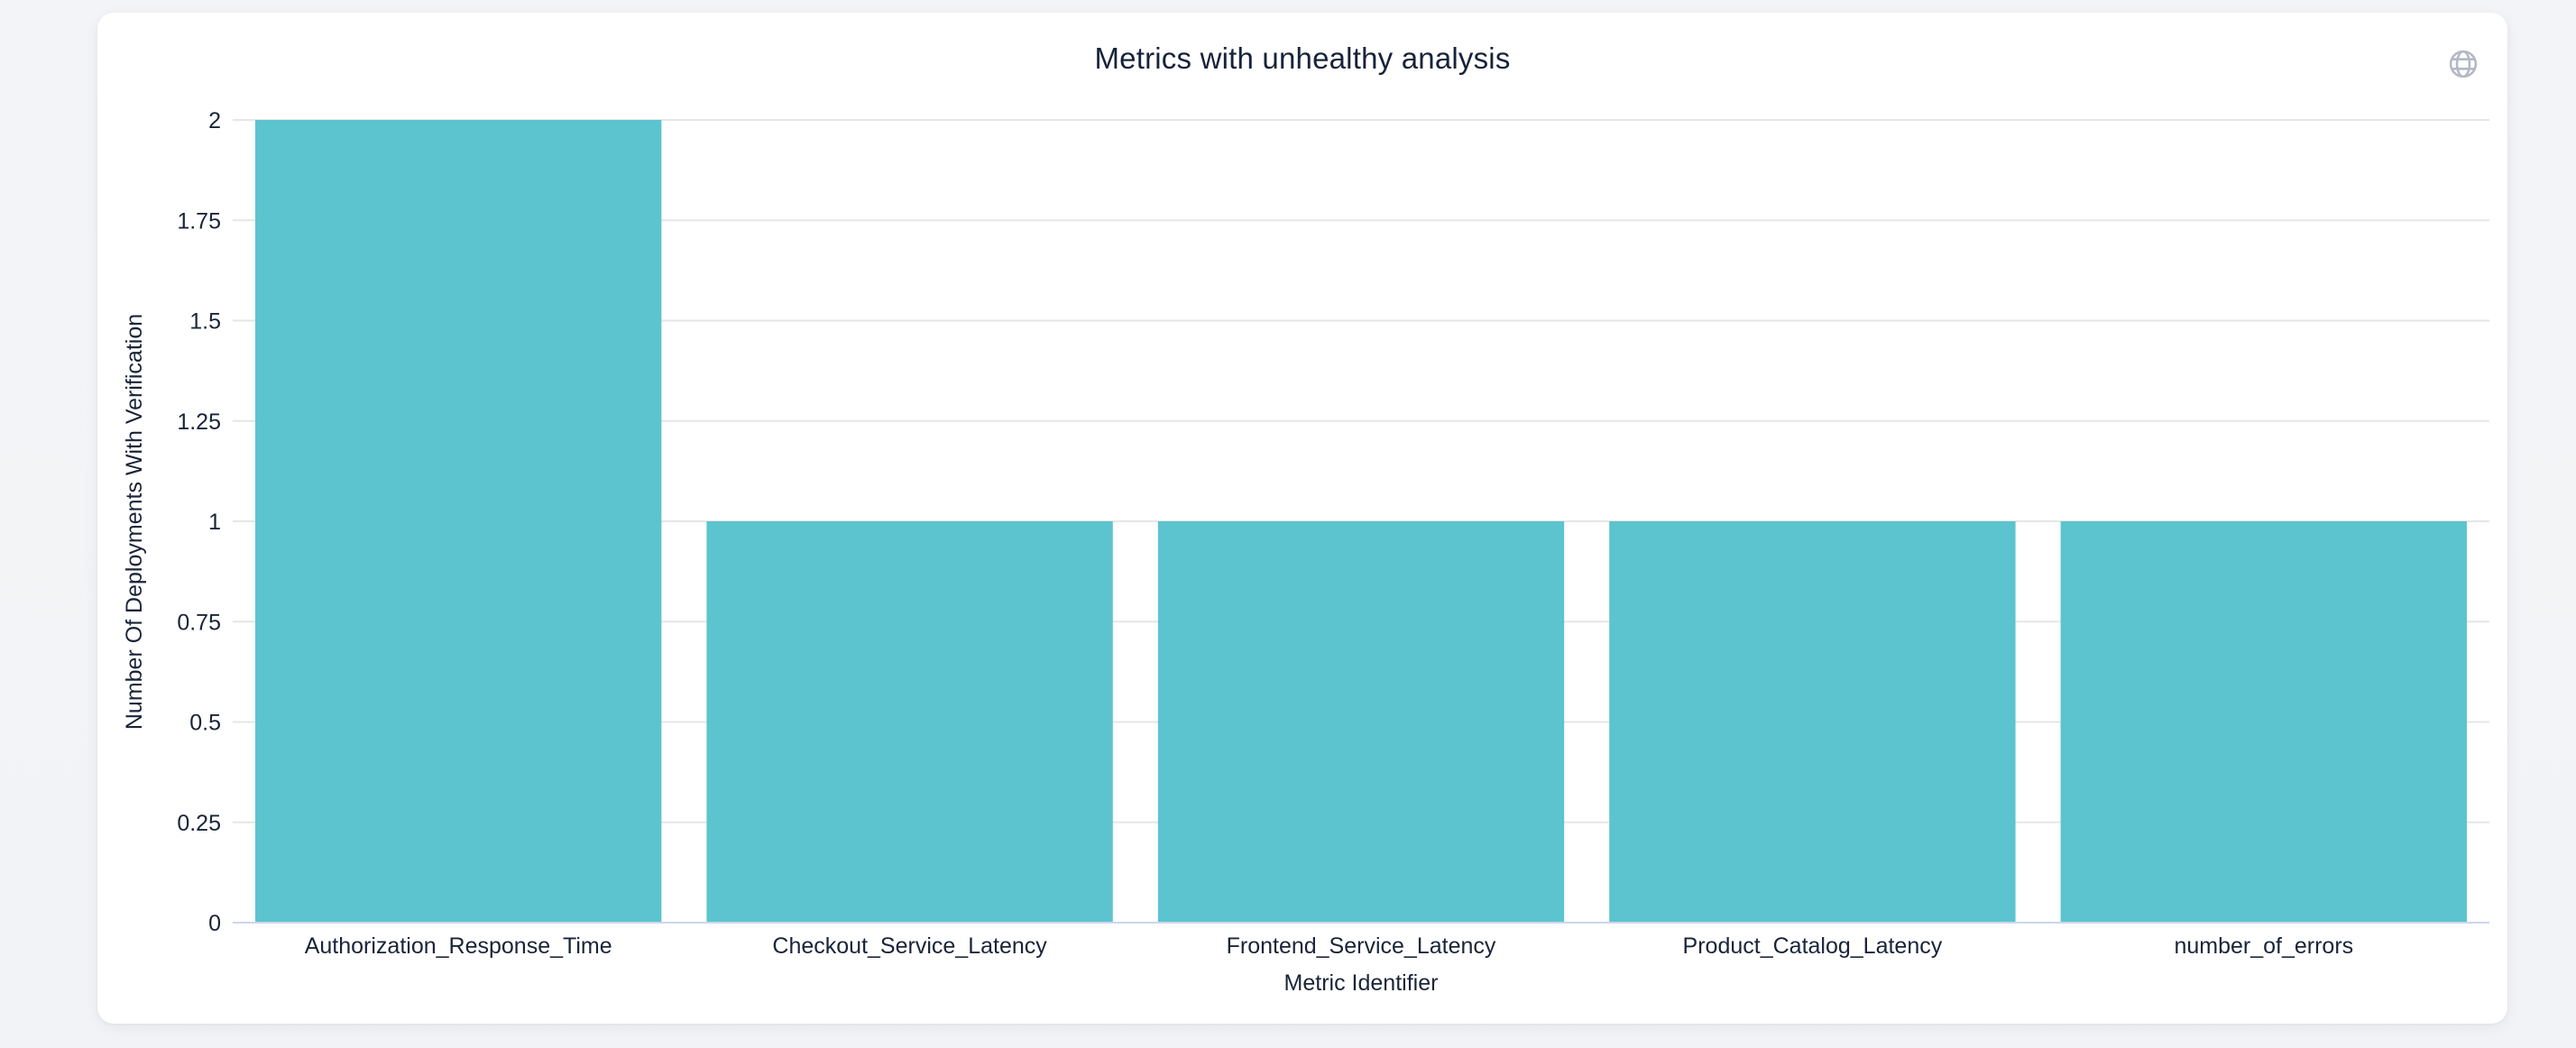 Image resolution: width=2576 pixels, height=1048 pixels. Describe the element at coordinates (205, 322) in the screenshot. I see `y-tick-label: 1.5` at that location.